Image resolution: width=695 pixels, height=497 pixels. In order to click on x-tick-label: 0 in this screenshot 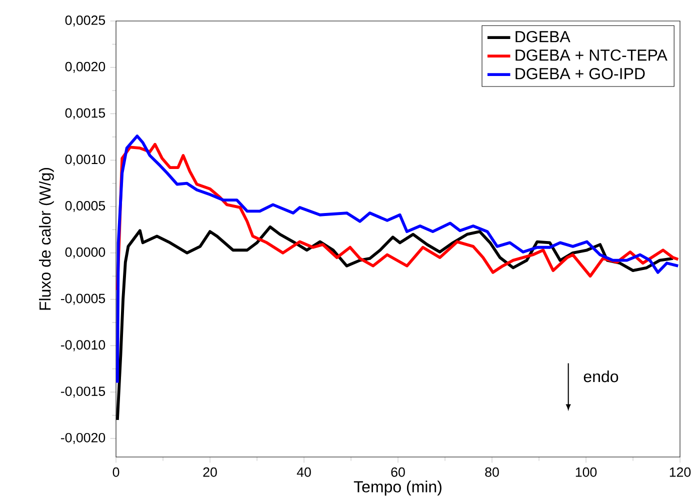, I will do `click(116, 472)`.